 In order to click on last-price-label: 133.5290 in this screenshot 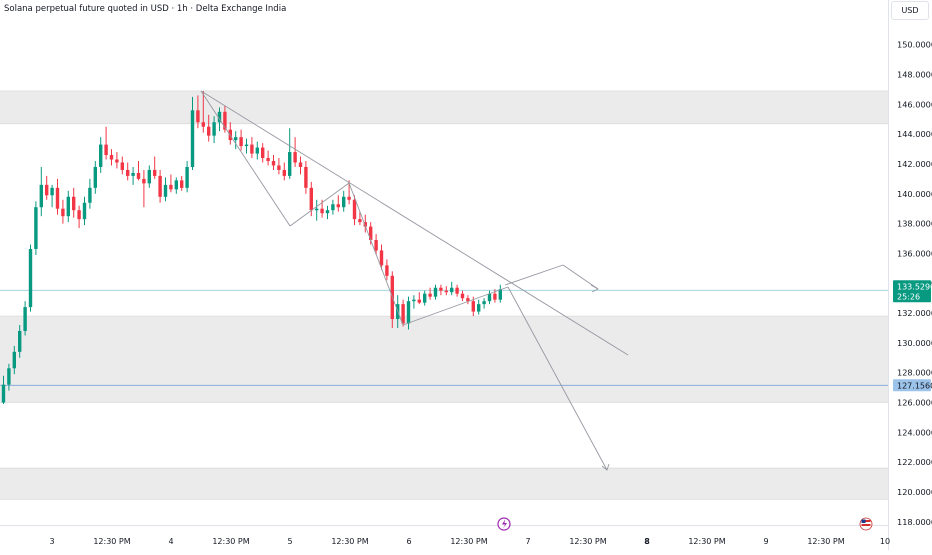, I will do `click(914, 286)`.